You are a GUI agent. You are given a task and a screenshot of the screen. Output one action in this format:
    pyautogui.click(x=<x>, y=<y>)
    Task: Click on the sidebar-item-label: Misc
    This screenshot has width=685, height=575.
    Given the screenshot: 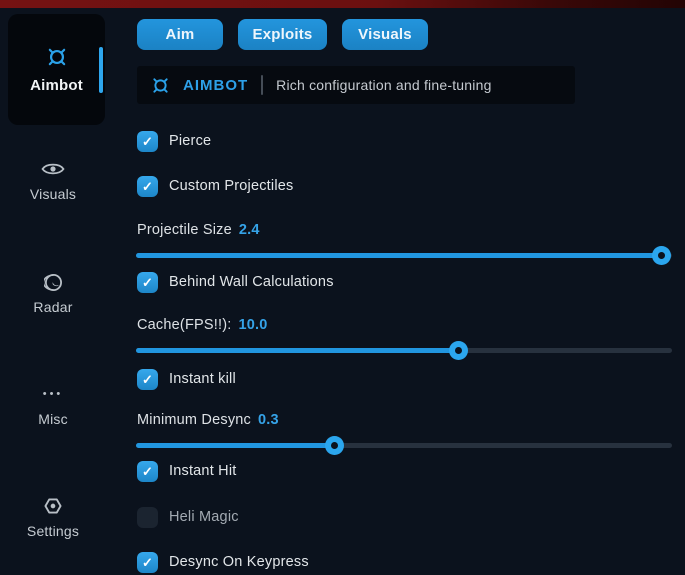 What is the action you would take?
    pyautogui.click(x=53, y=419)
    